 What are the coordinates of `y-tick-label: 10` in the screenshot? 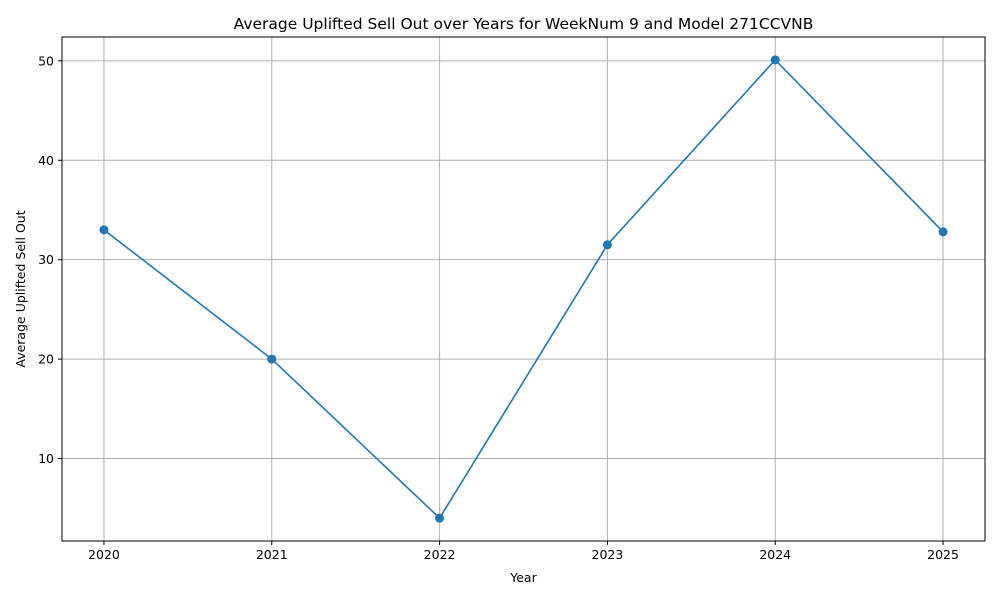 It's located at (46, 458).